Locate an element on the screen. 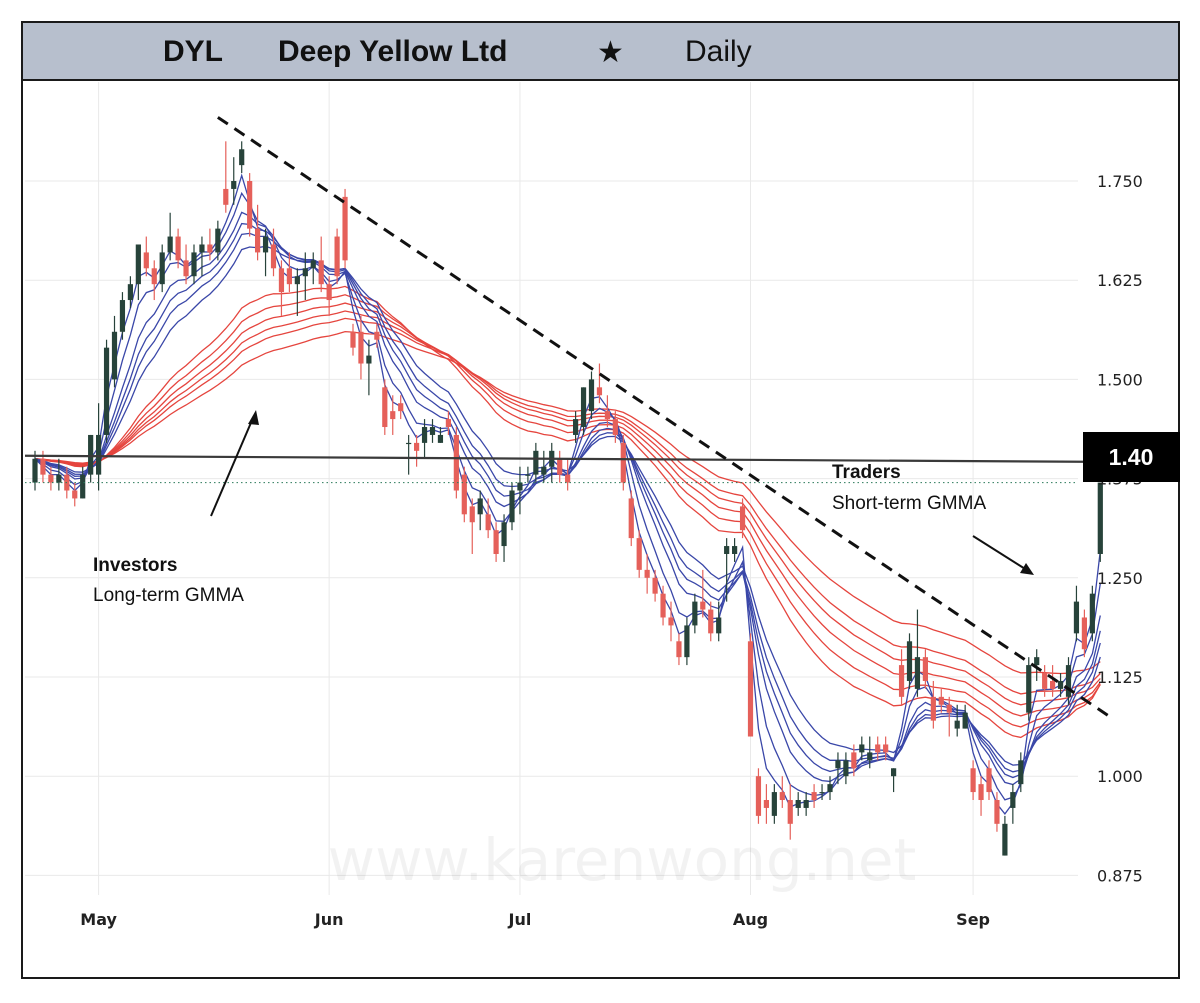  y-tick-label: 1.125 is located at coordinates (1120, 677).